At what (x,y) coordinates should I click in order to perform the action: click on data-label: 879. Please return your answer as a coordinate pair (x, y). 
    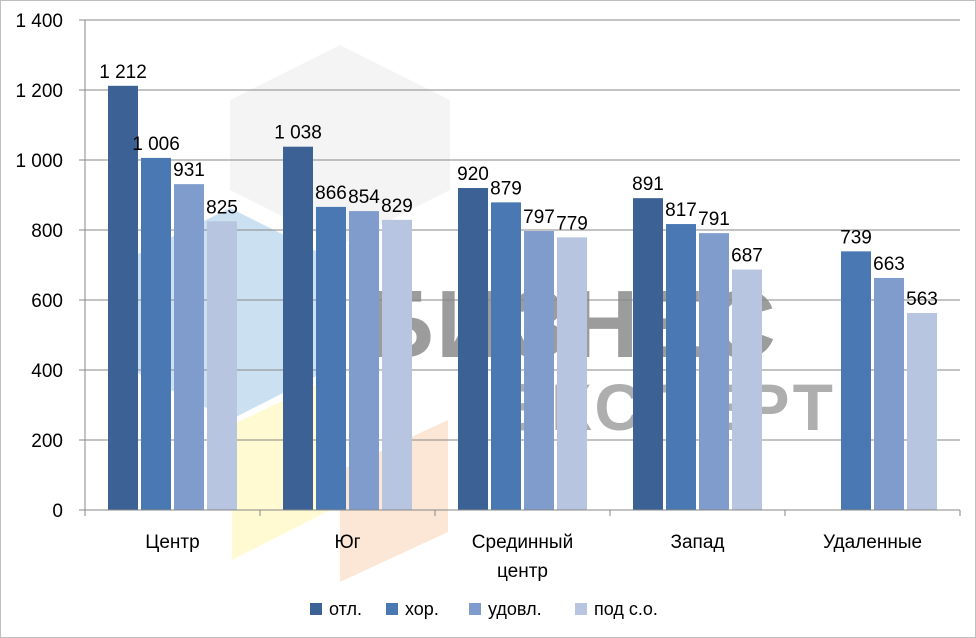
    Looking at the image, I should click on (506, 188).